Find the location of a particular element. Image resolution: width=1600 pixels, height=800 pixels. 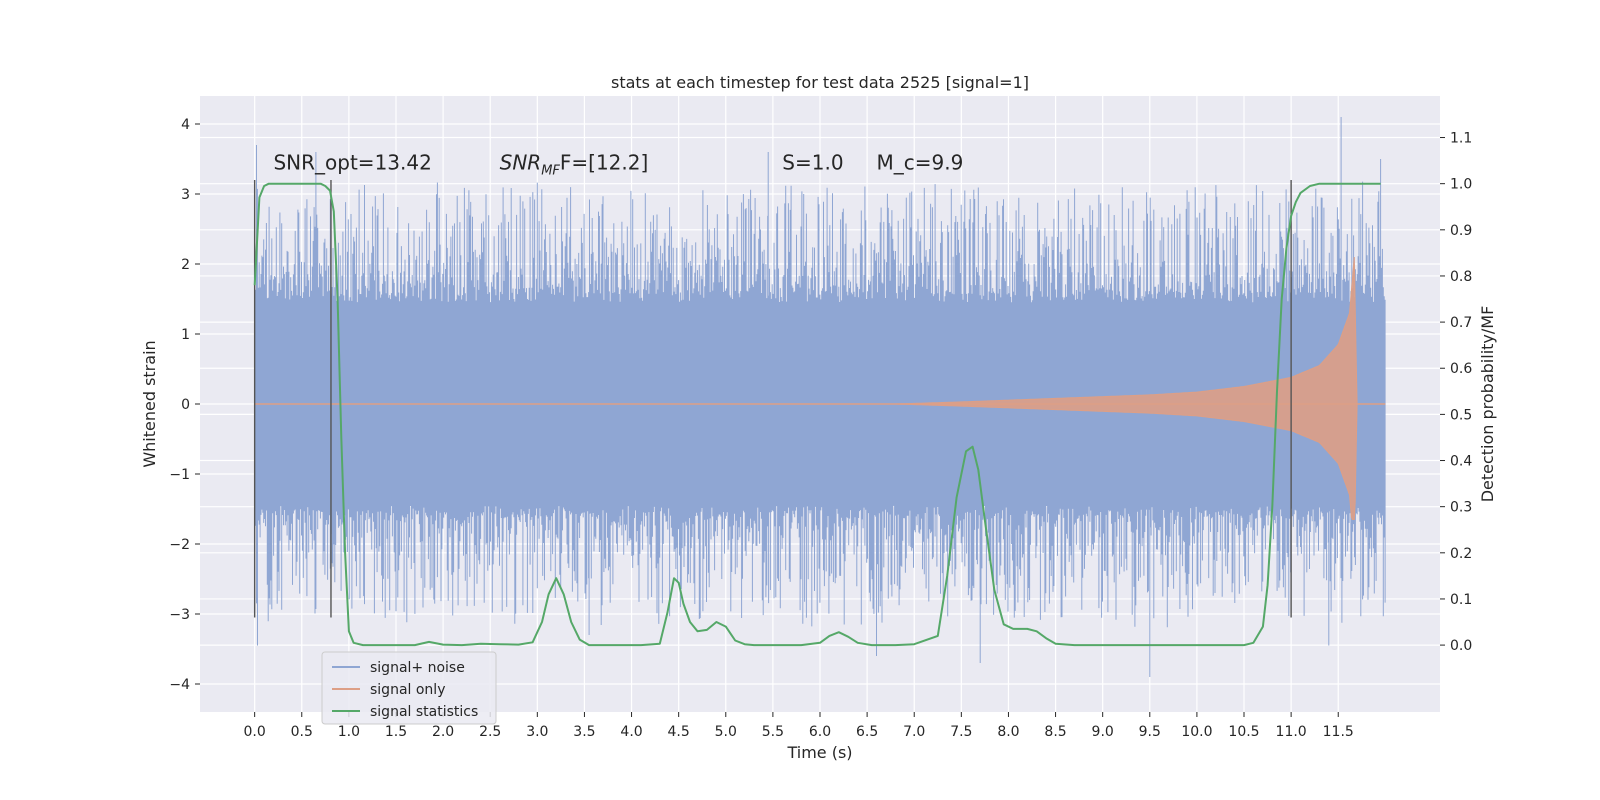

y-right-tick-label: 0.3 is located at coordinates (1461, 508).